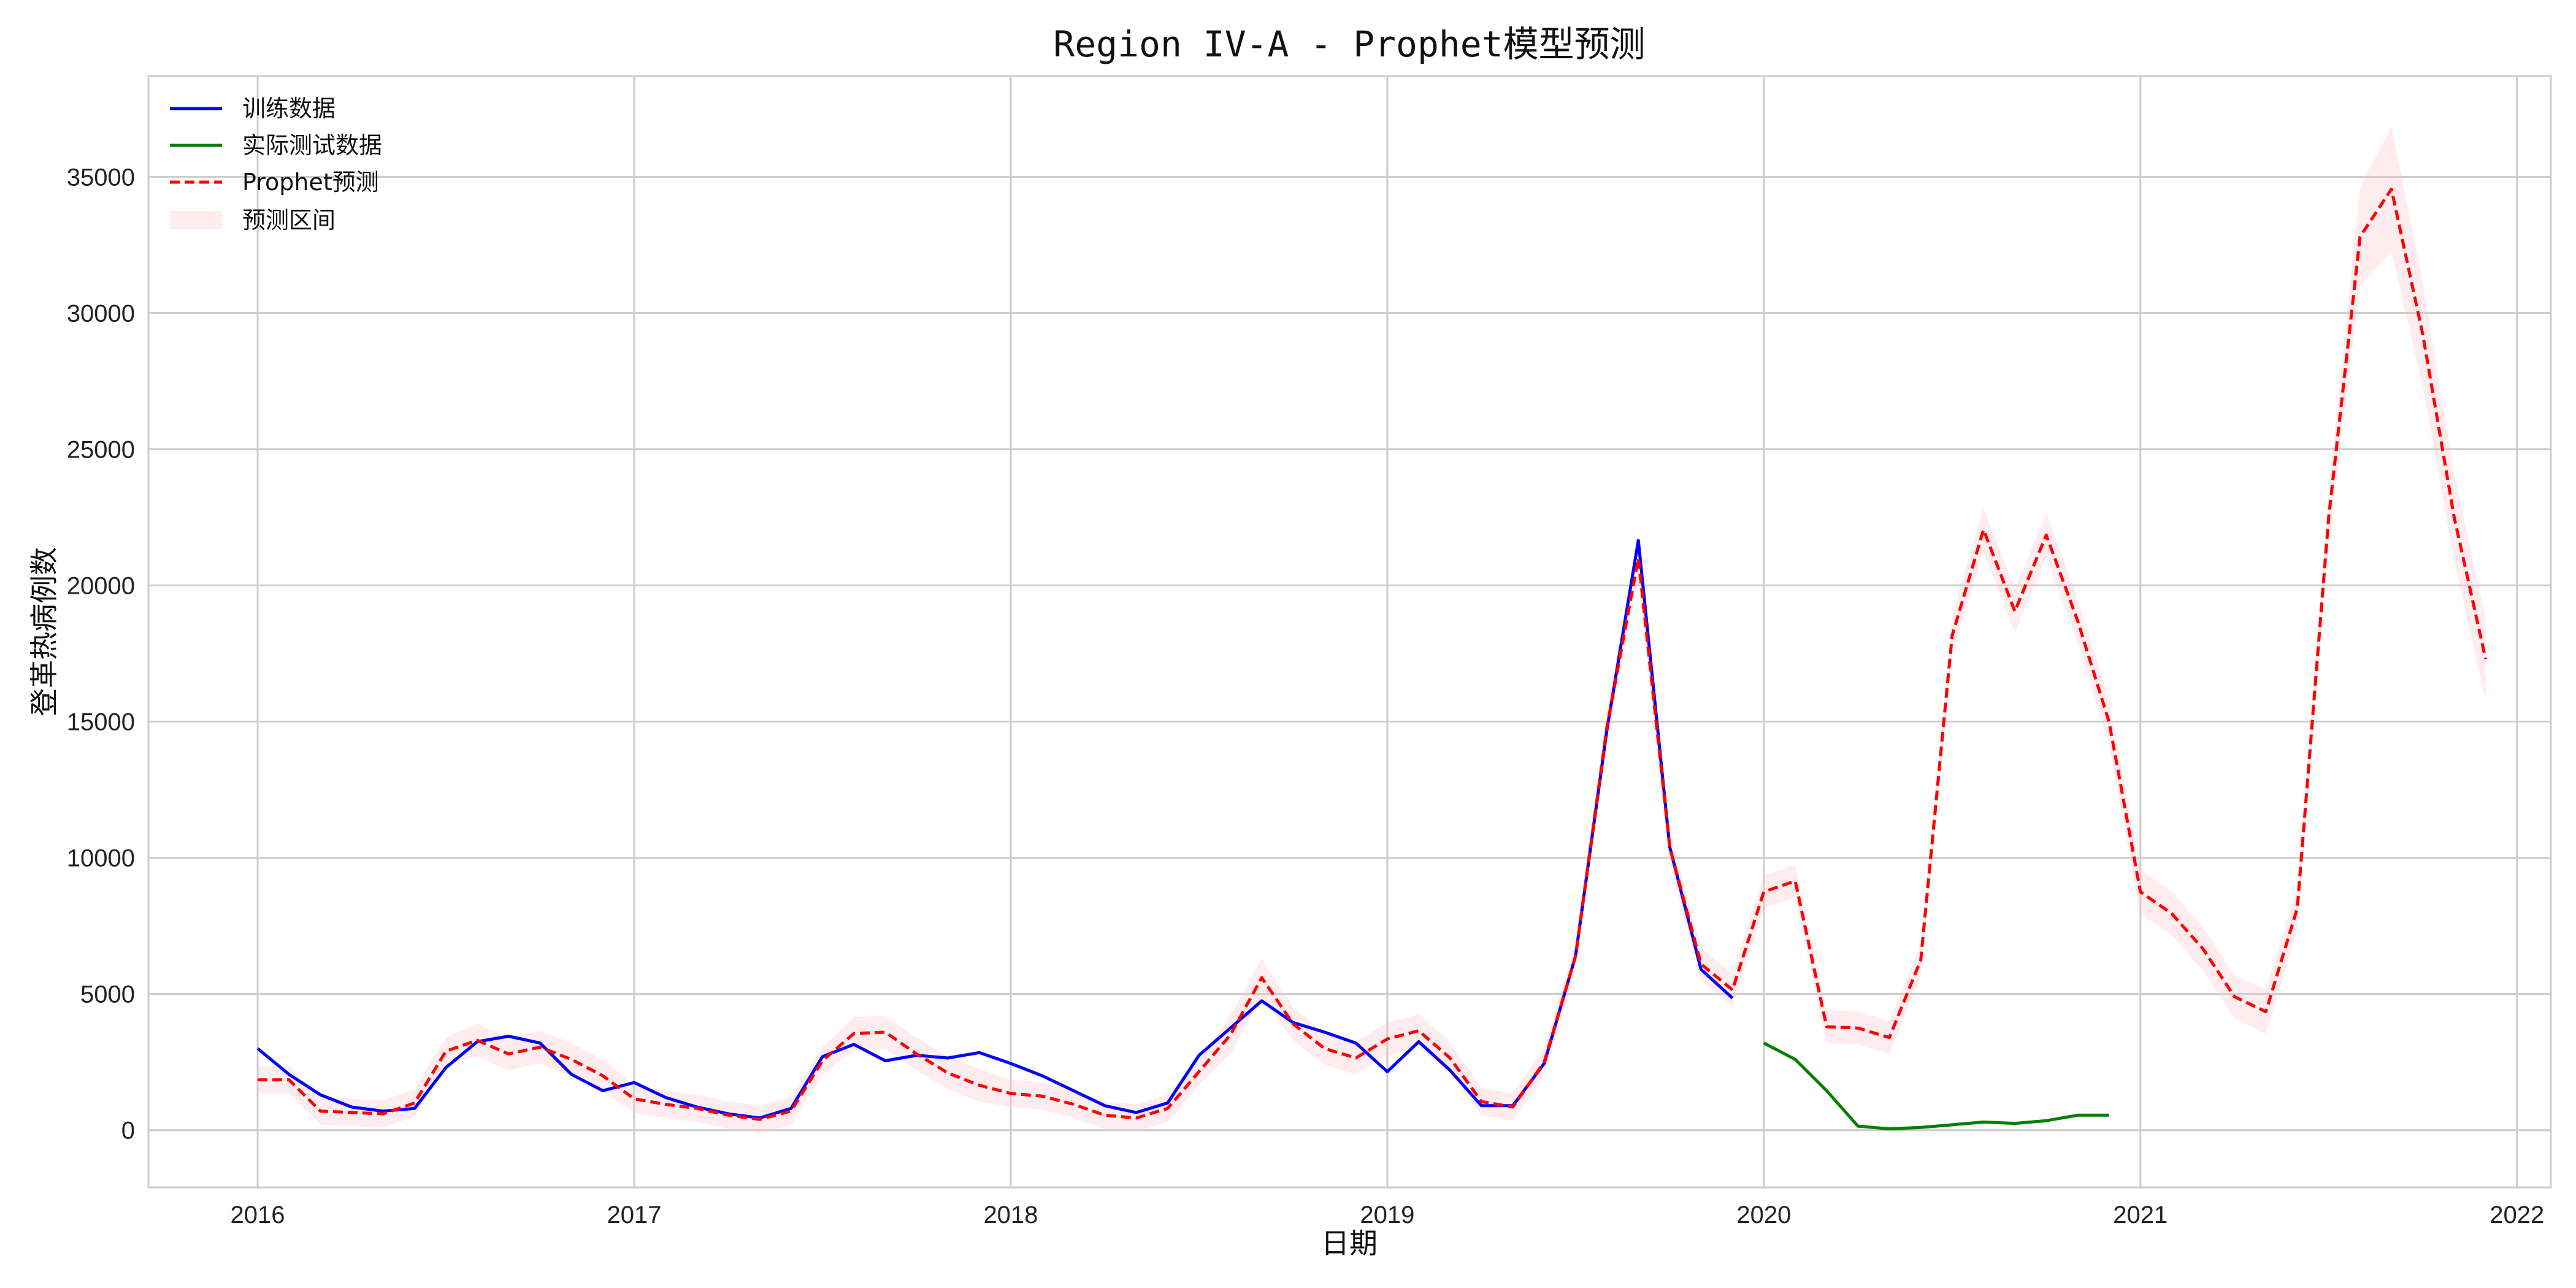 The image size is (2576, 1288). I want to click on x-tick-label: 2021, so click(2140, 1215).